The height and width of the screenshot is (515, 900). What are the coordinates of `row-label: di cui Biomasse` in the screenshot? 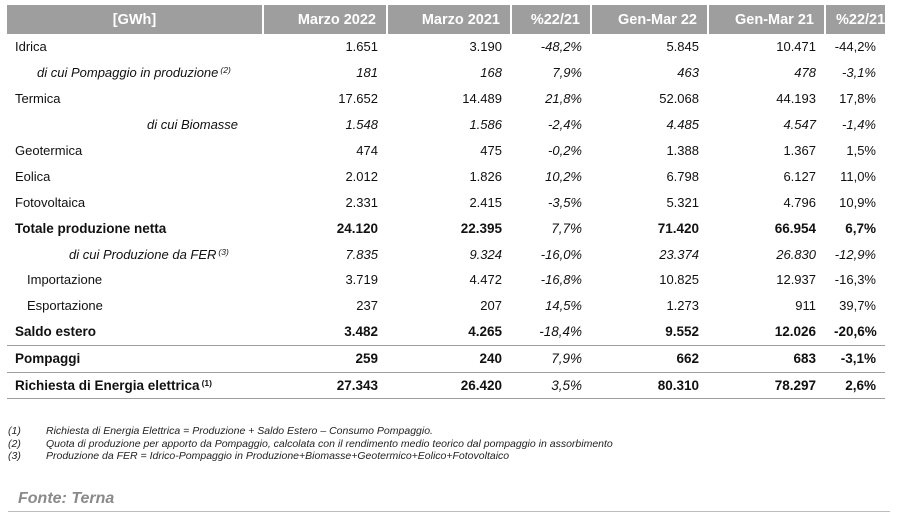 It's located at (135, 125).